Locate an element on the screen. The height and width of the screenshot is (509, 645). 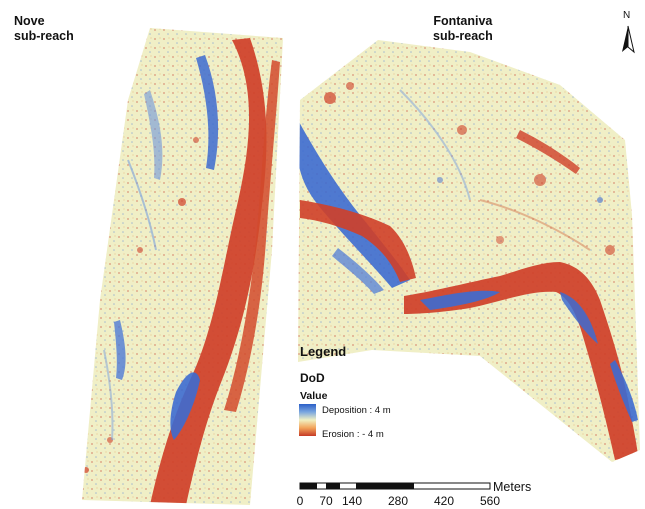
scale-bar is located at coordinates (395, 486).